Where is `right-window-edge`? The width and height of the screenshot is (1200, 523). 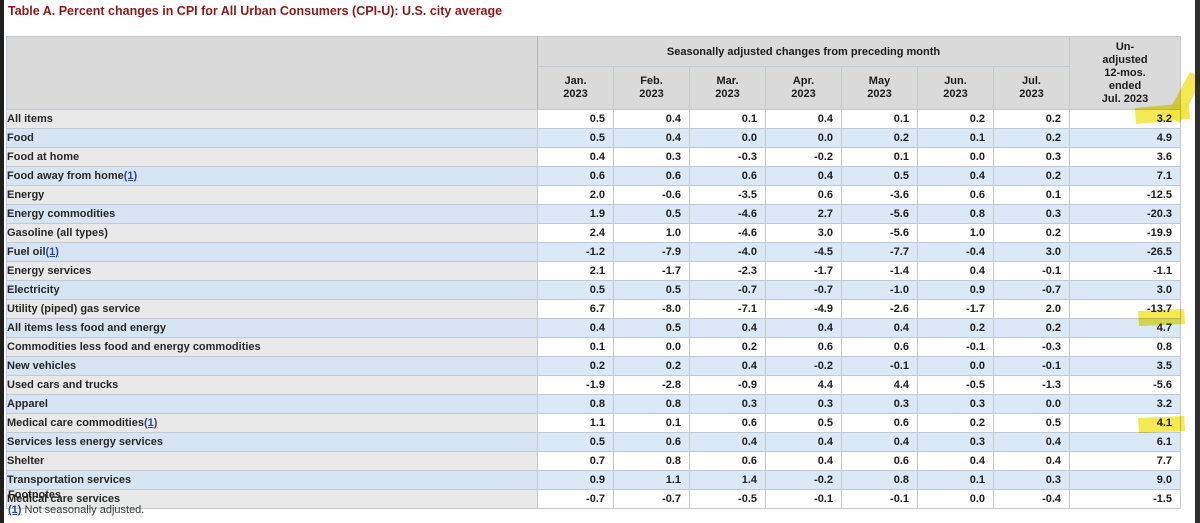 right-window-edge is located at coordinates (1197, 261).